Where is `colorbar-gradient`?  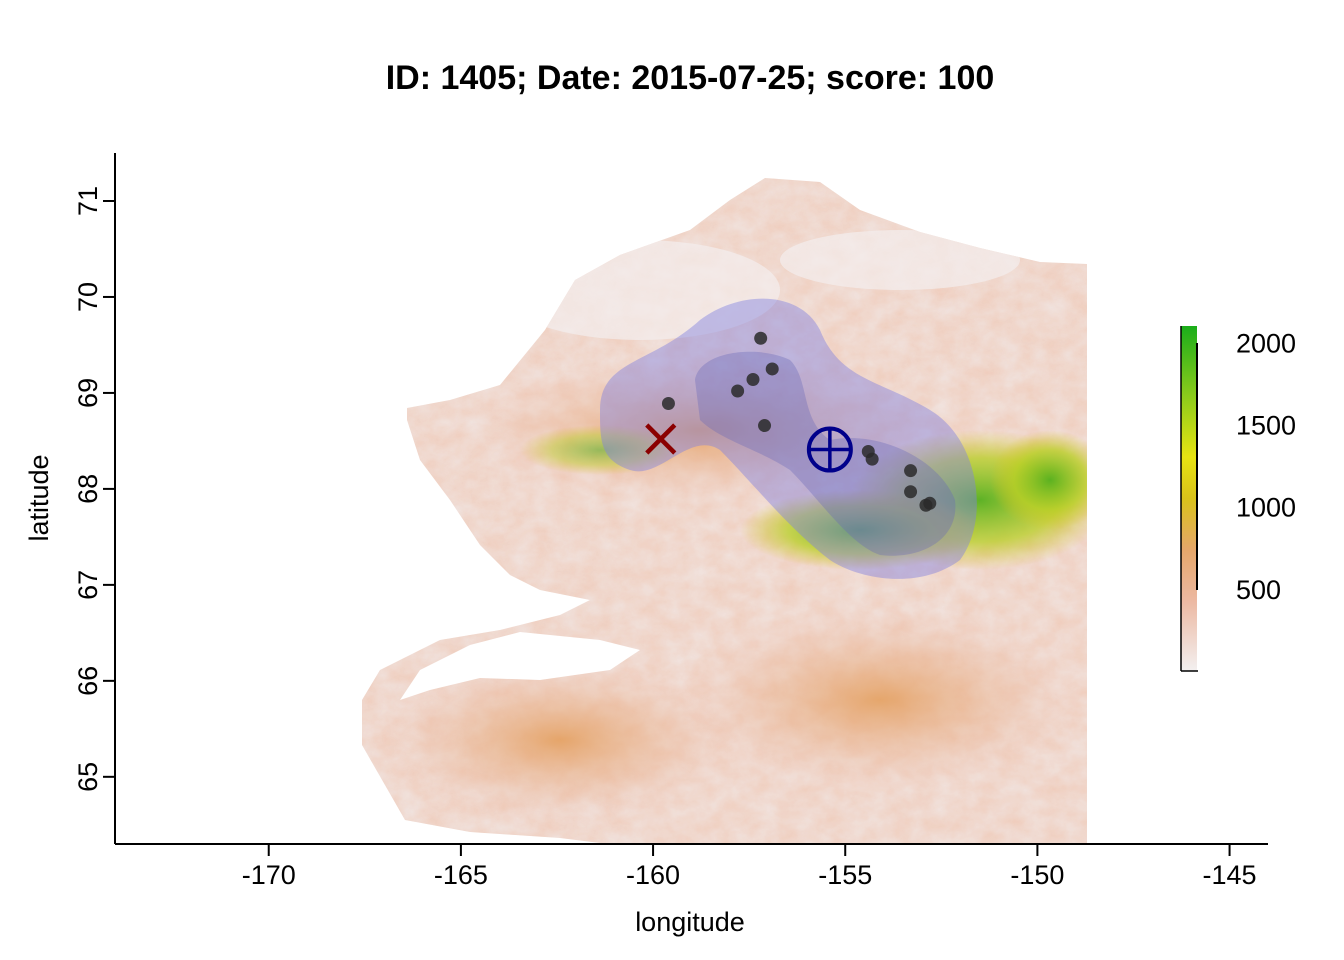
colorbar-gradient is located at coordinates (1189, 498).